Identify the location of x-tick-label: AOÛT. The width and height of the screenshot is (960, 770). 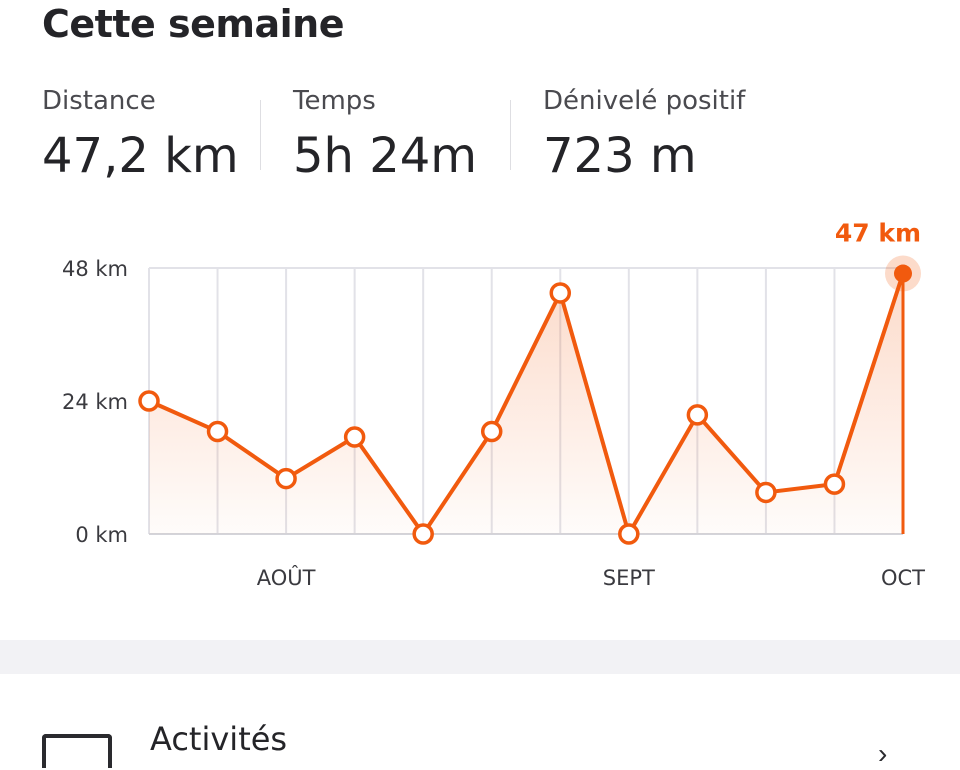
(286, 577).